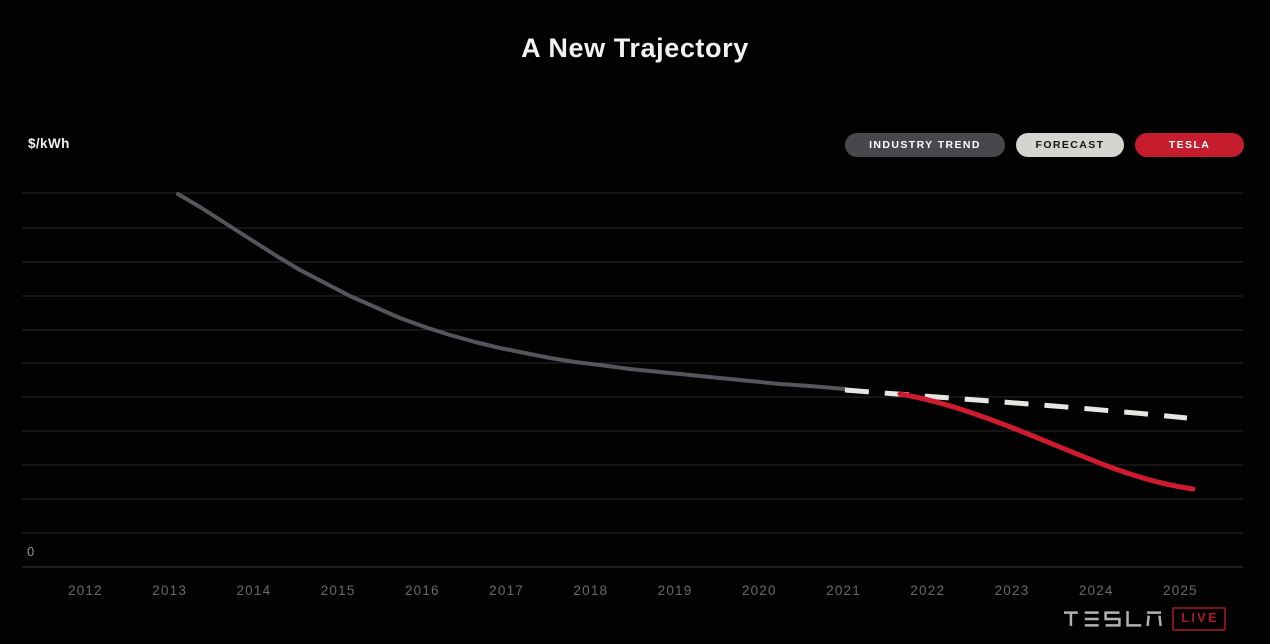  I want to click on live-badge: LIVE, so click(1199, 619).